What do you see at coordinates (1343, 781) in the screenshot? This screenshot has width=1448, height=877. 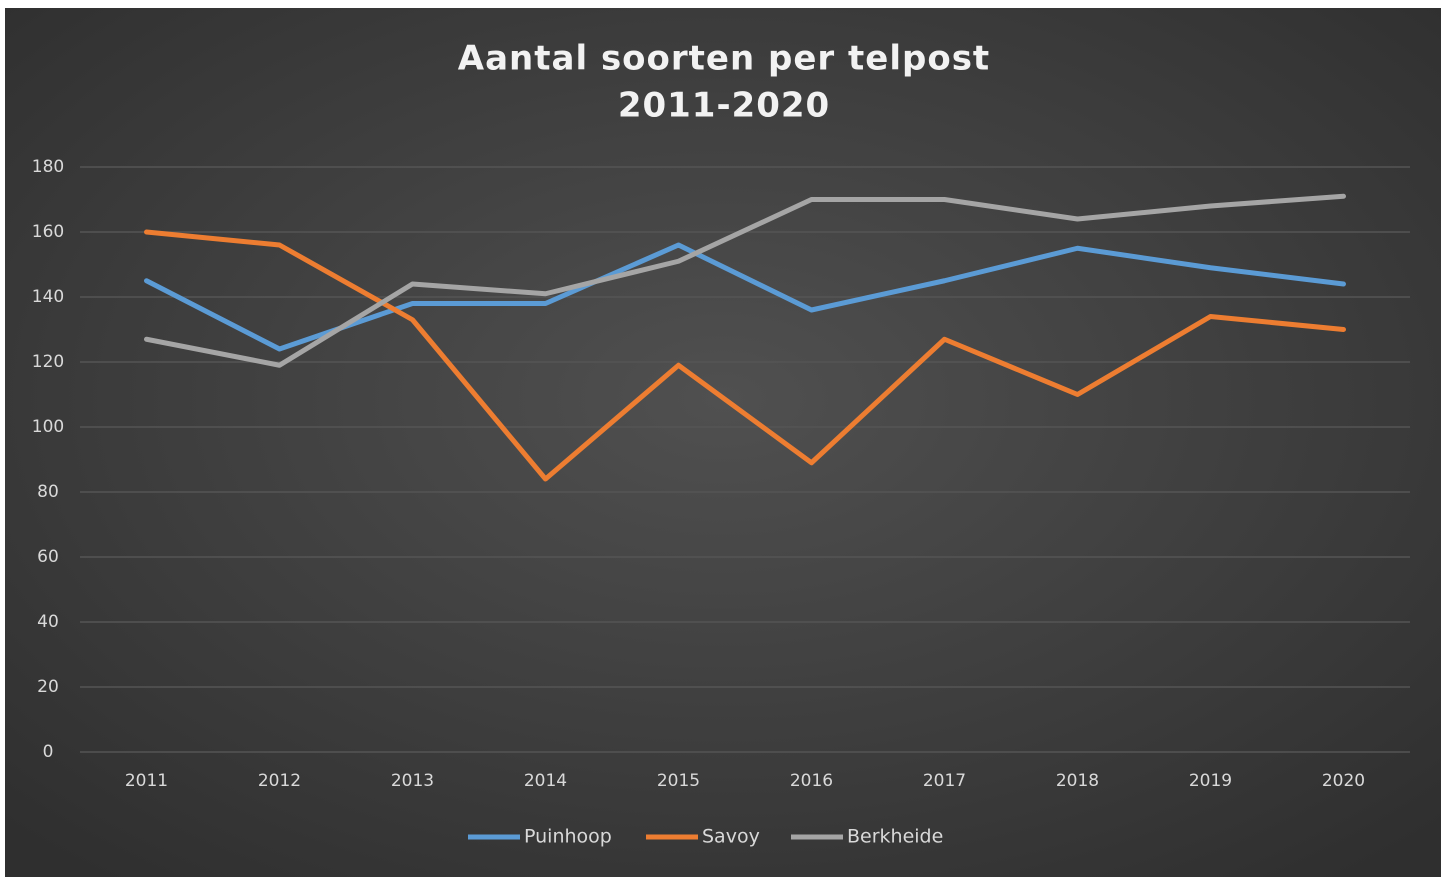 I see `x-tick-label: 2020` at bounding box center [1343, 781].